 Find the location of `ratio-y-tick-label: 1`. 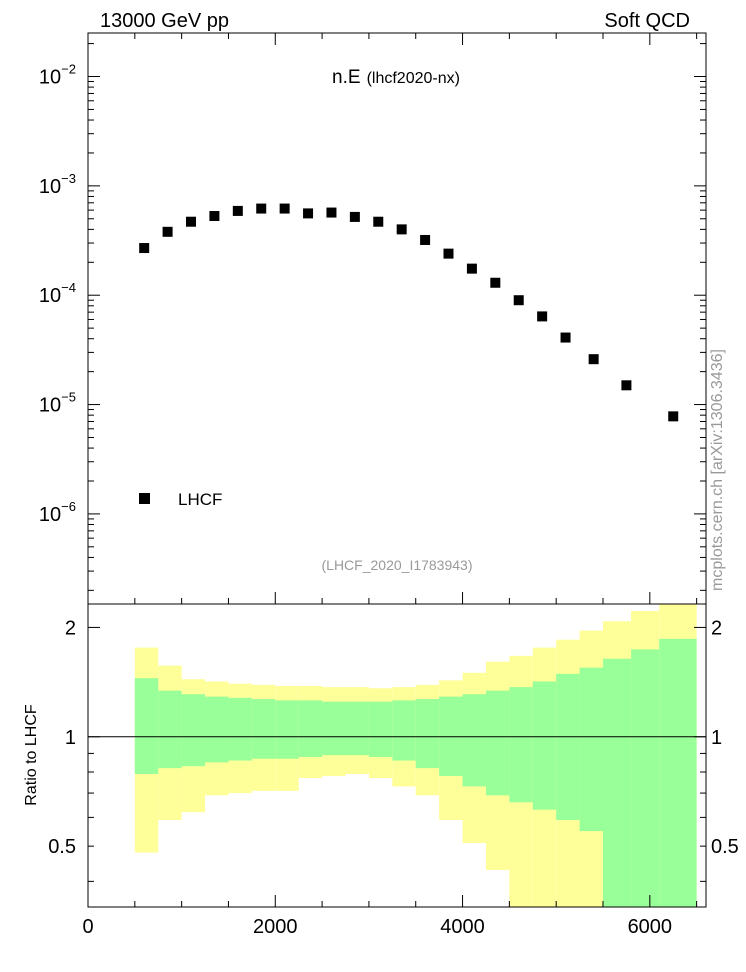

ratio-y-tick-label: 1 is located at coordinates (70, 738).